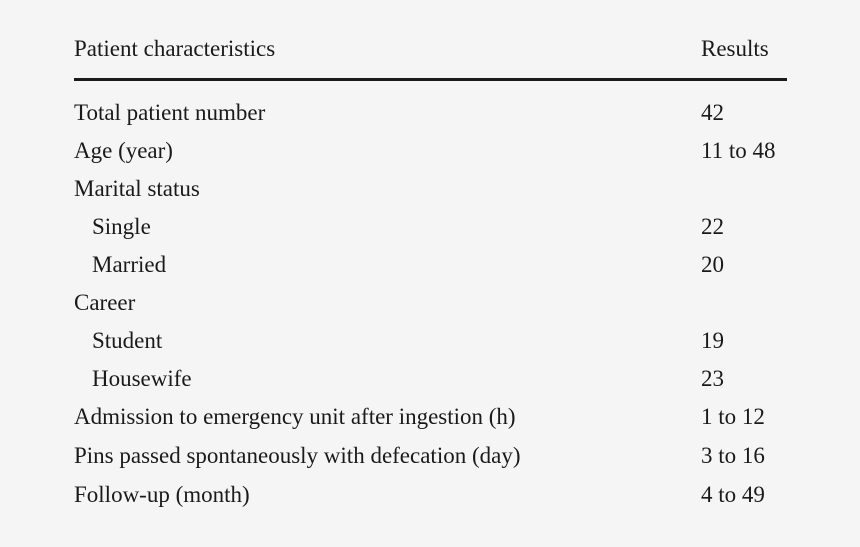 Image resolution: width=860 pixels, height=547 pixels. I want to click on row-label: Marital status, so click(137, 188).